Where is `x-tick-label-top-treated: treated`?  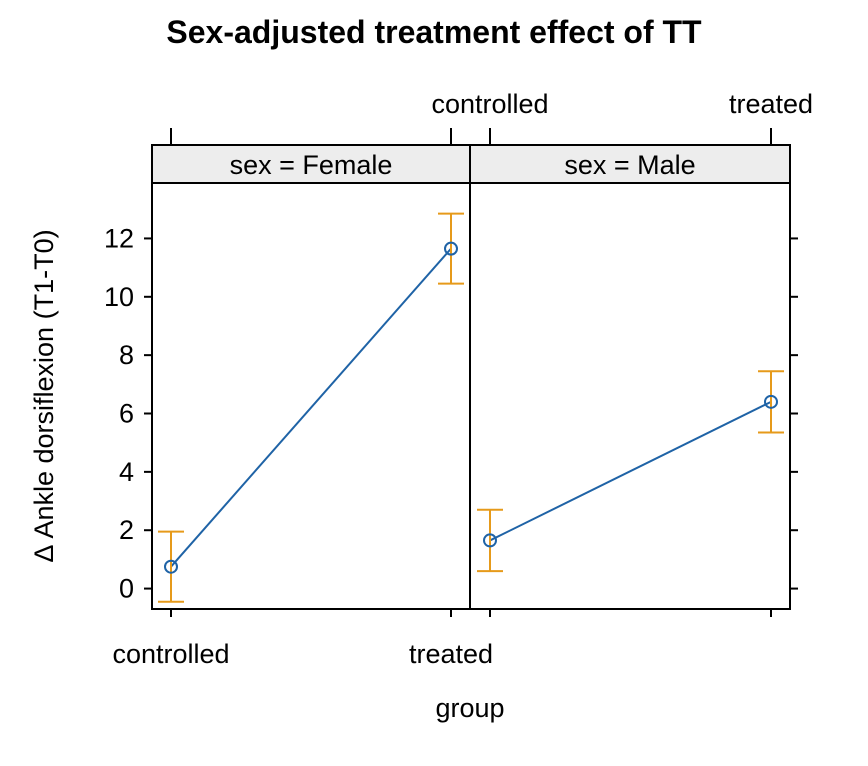 x-tick-label-top-treated: treated is located at coordinates (771, 104).